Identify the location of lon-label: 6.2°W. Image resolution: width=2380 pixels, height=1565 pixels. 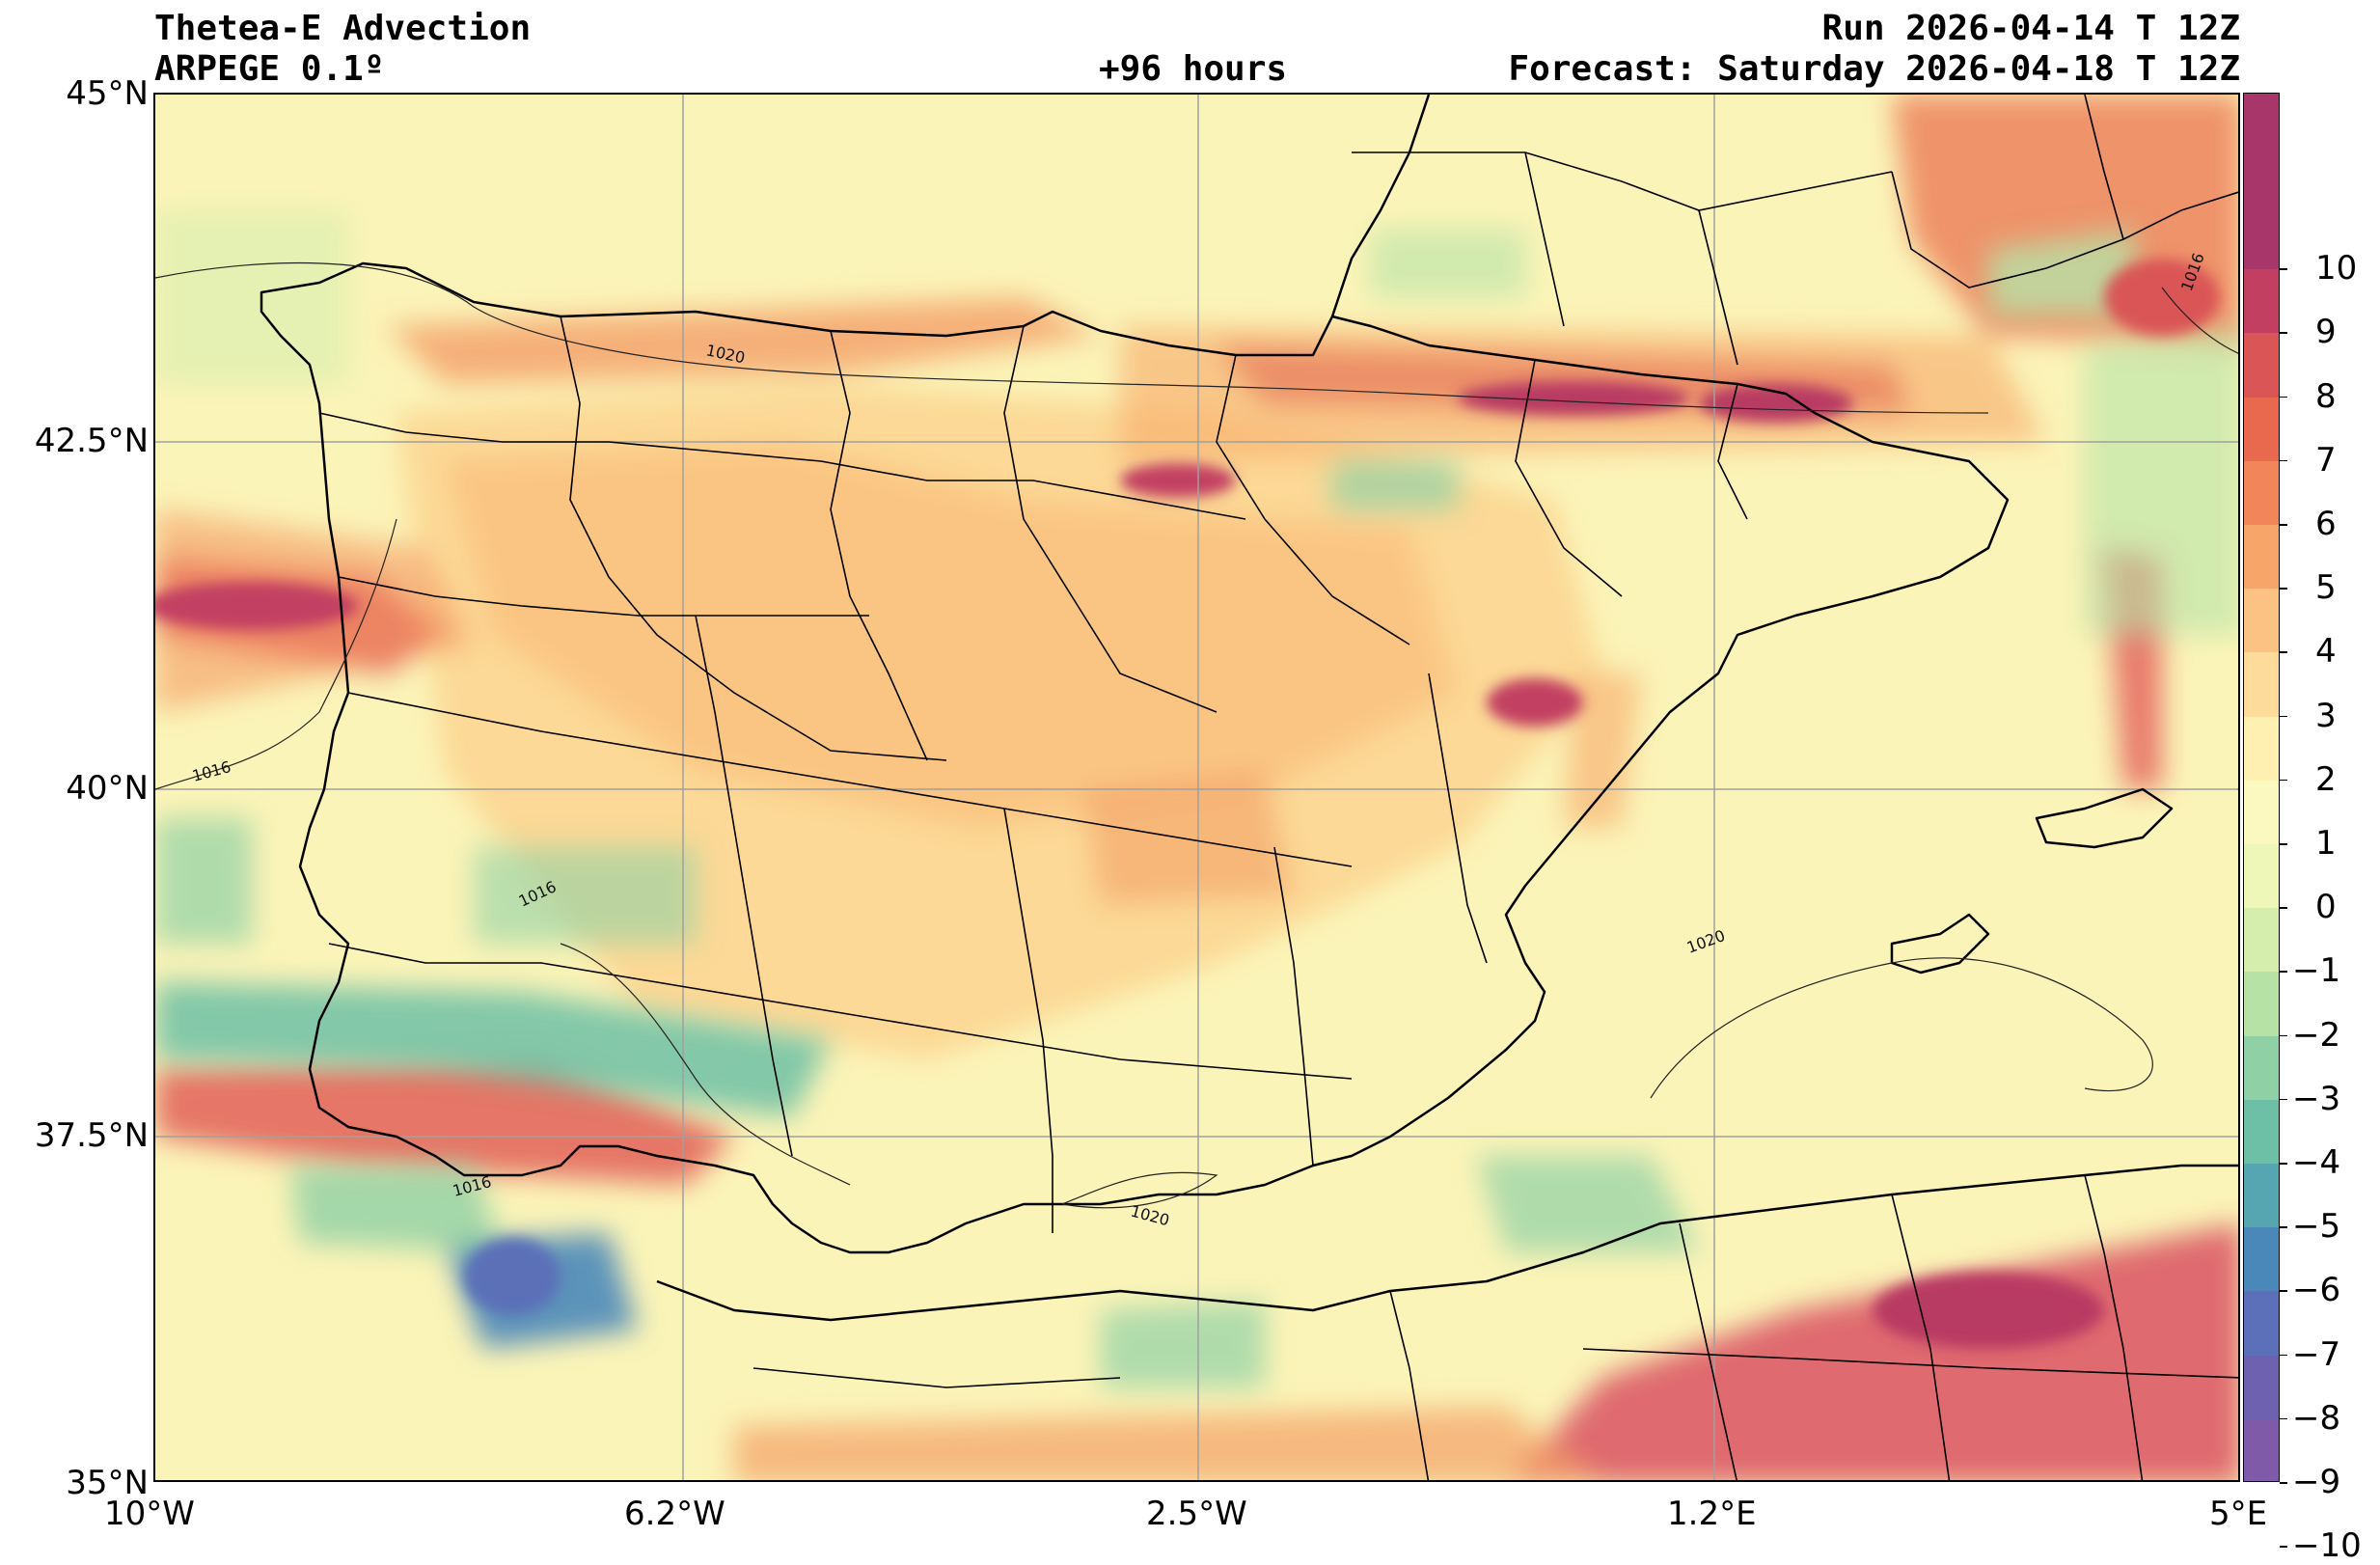
(675, 1514).